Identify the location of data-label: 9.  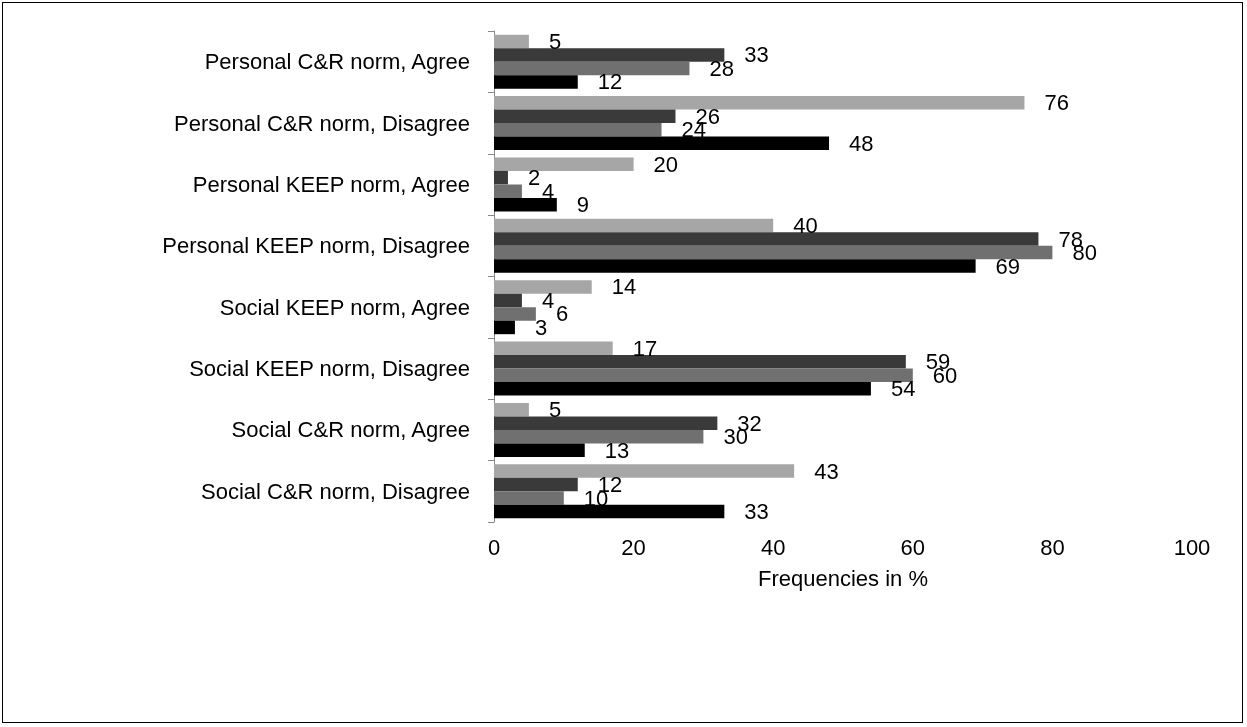
(583, 205).